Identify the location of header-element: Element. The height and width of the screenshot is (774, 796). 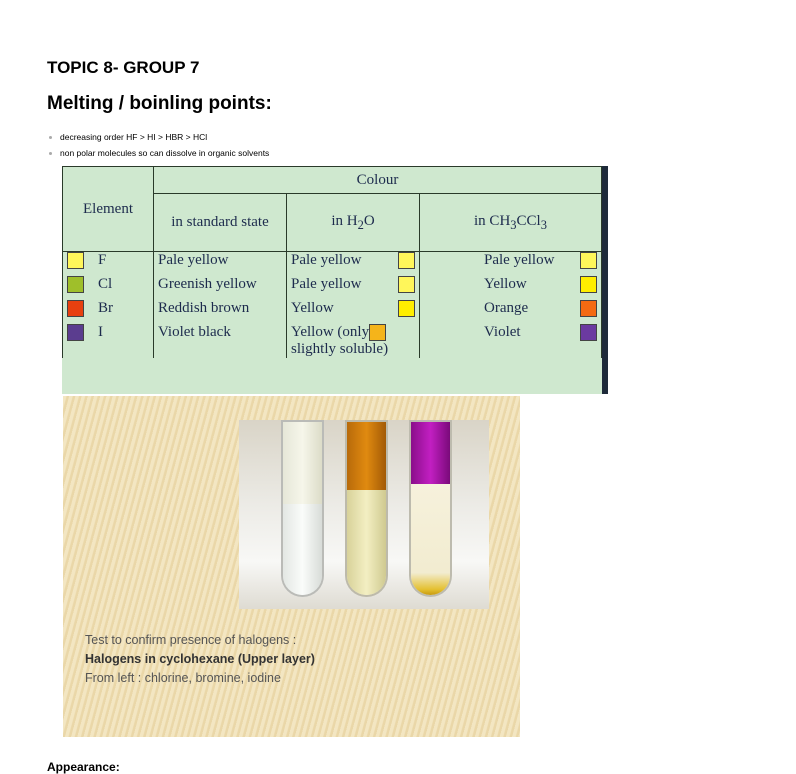
(108, 209).